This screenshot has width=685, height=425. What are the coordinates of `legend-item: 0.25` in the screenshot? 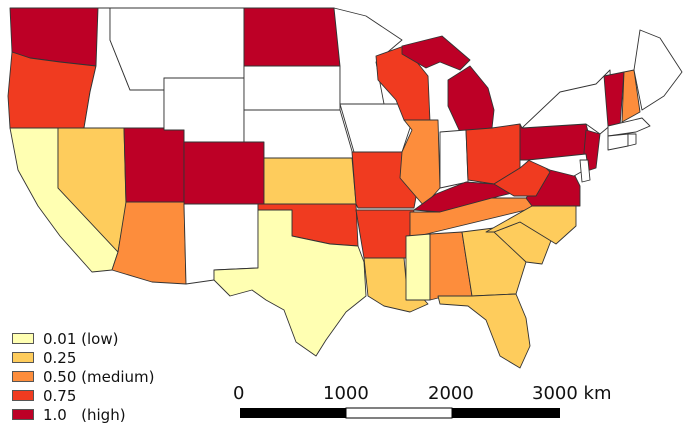 It's located at (44, 357).